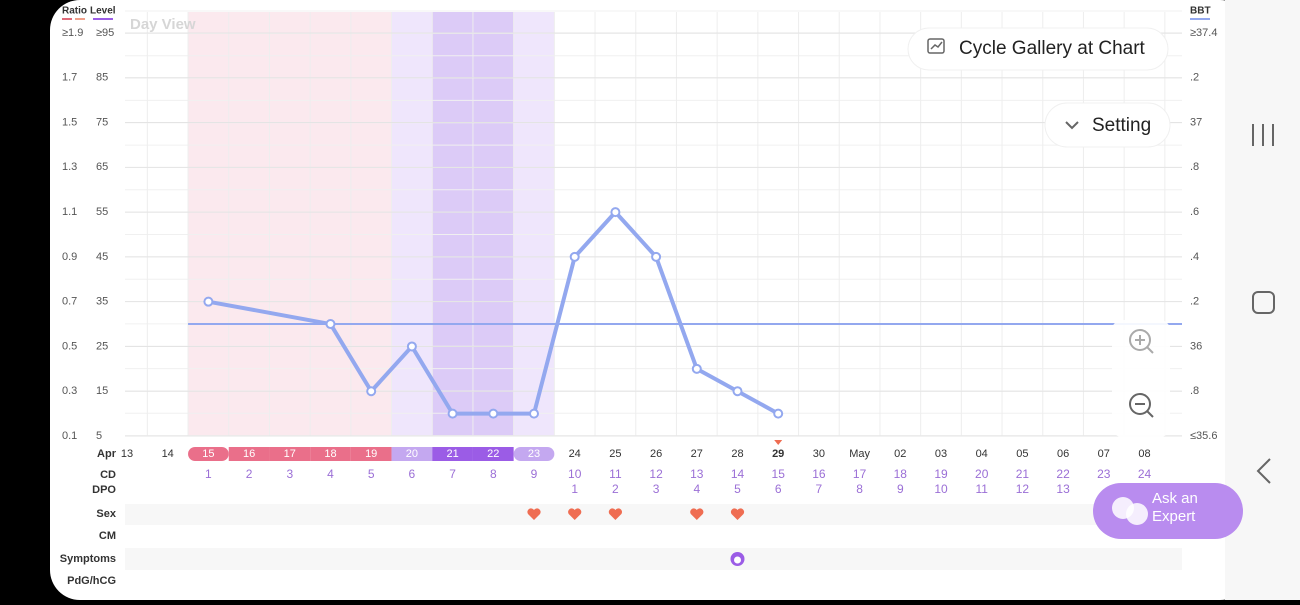 This screenshot has width=1300, height=605. Describe the element at coordinates (104, 490) in the screenshot. I see `row-label: DPO` at that location.